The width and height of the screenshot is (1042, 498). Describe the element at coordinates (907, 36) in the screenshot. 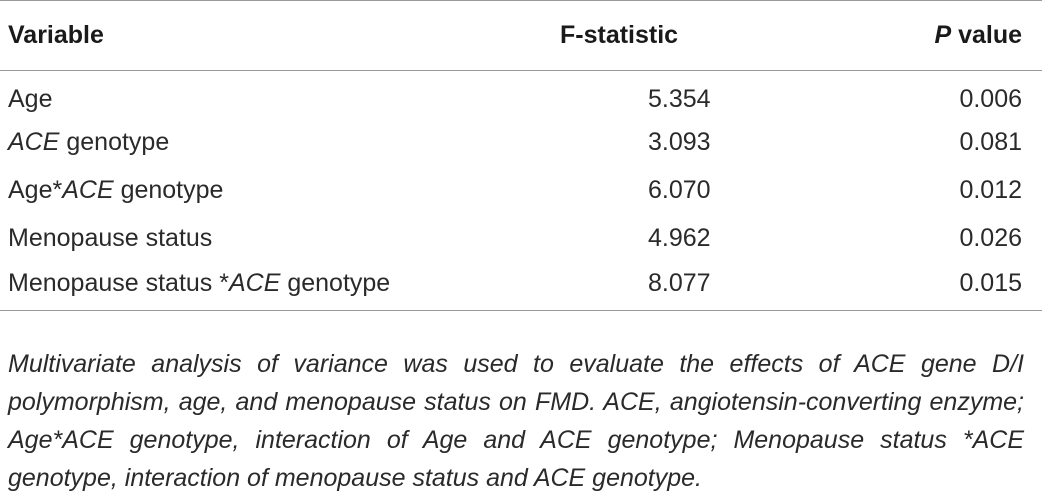

I see `header-p-value: P value` at that location.